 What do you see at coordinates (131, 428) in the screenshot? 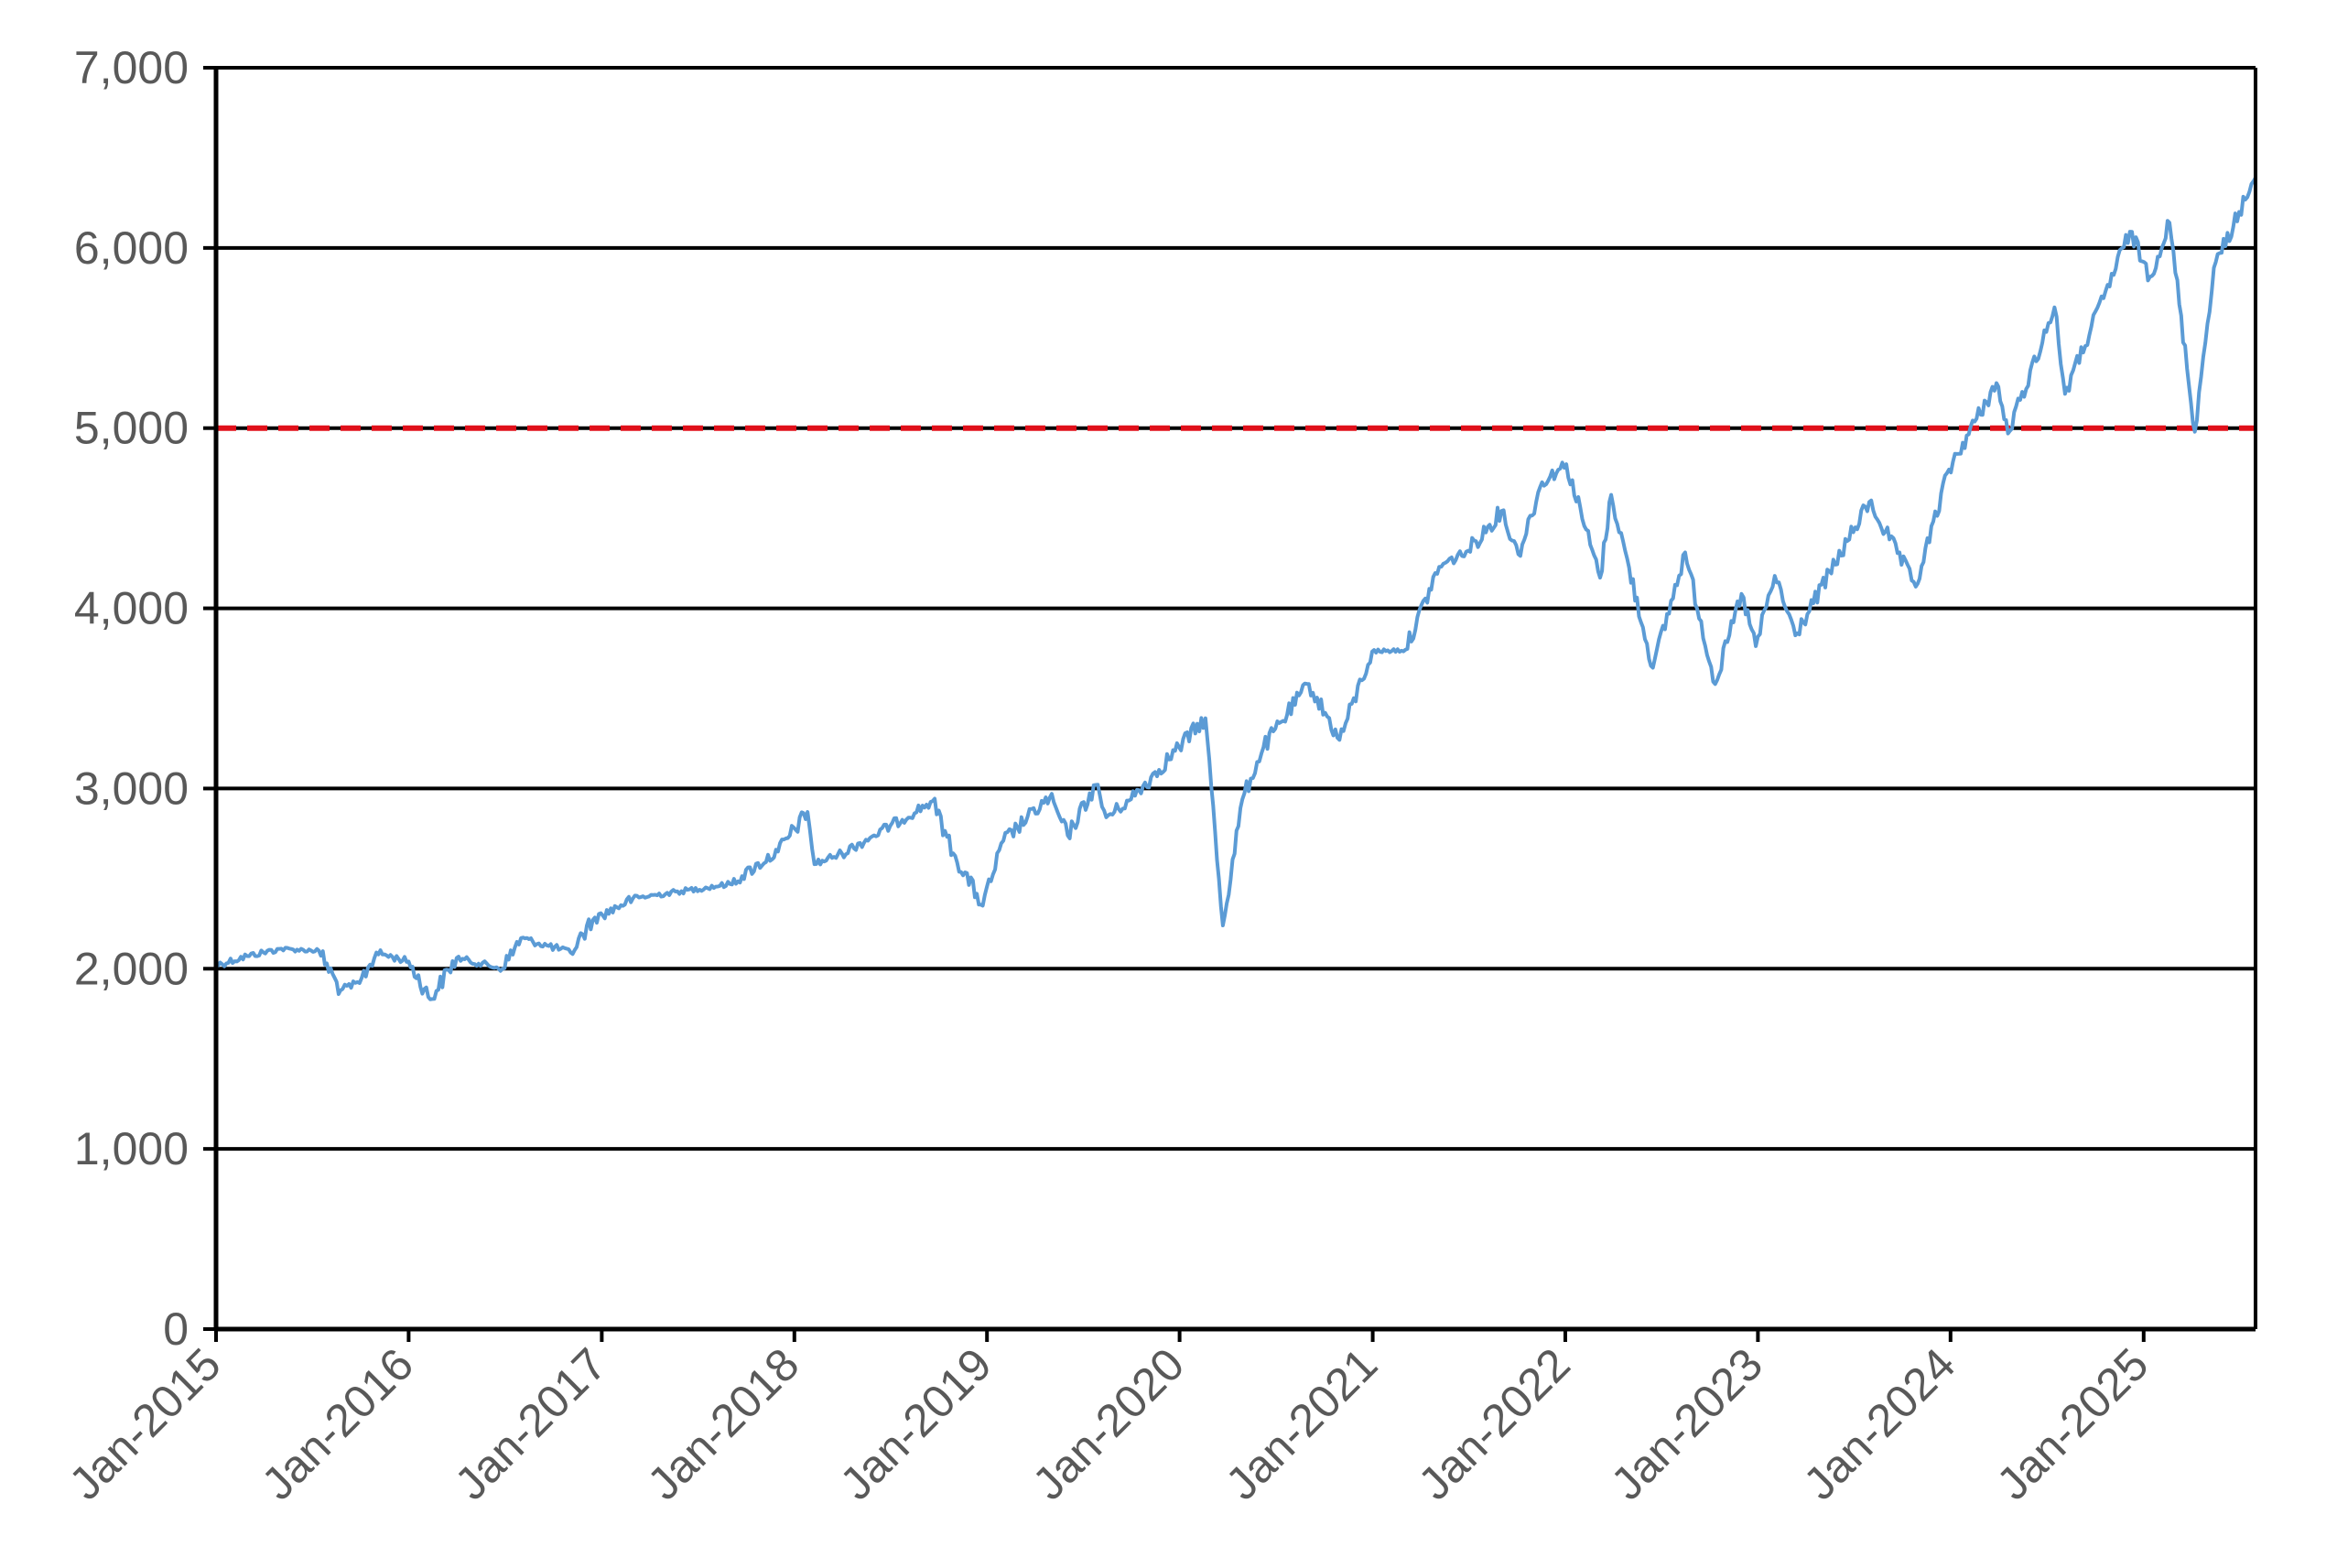
I see `y-tick-label: 5,000` at bounding box center [131, 428].